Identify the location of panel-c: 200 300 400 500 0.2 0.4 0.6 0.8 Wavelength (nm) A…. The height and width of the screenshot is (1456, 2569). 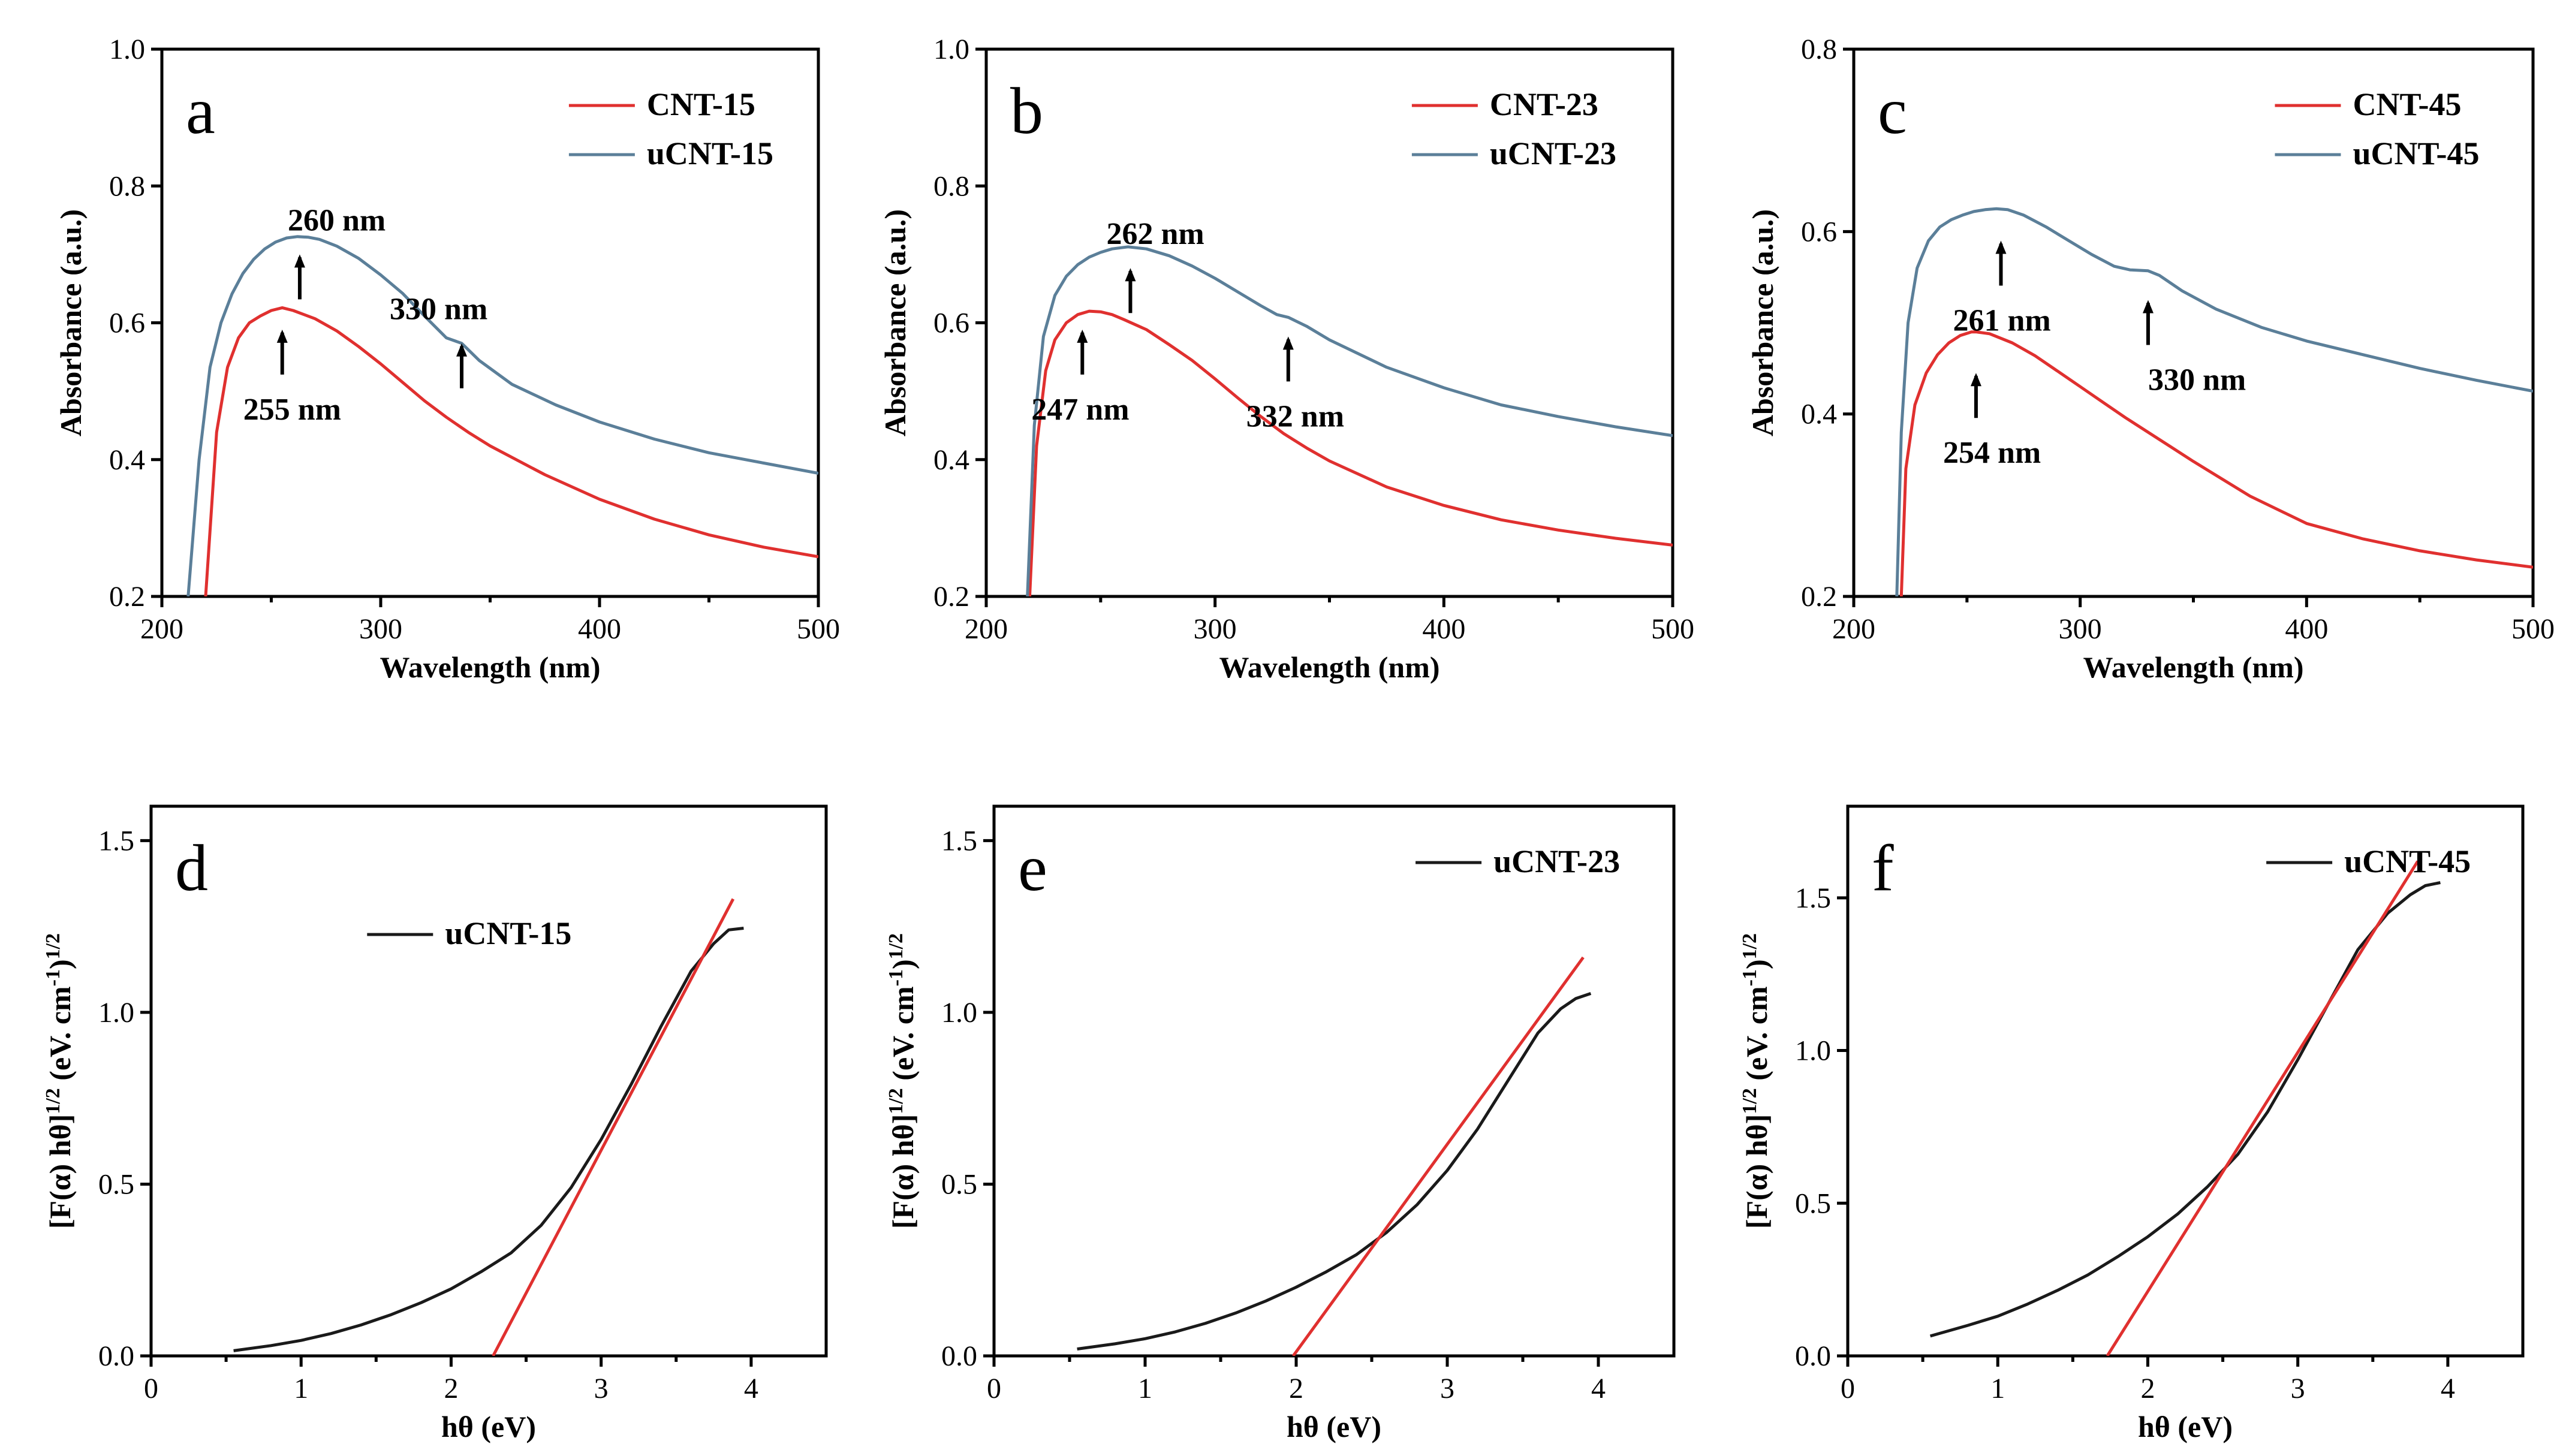
(2150, 359).